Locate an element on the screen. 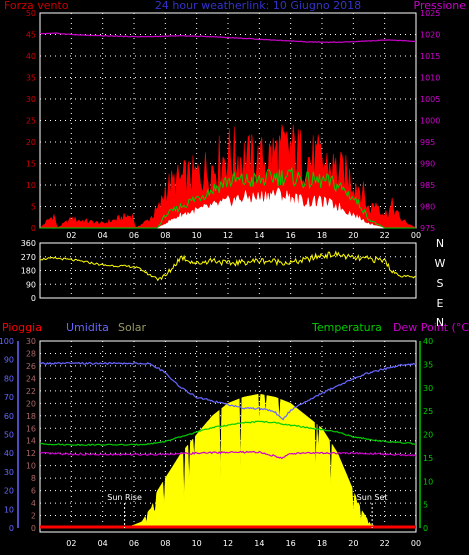  humidity-y-tick-label: 50 is located at coordinates (9, 435).